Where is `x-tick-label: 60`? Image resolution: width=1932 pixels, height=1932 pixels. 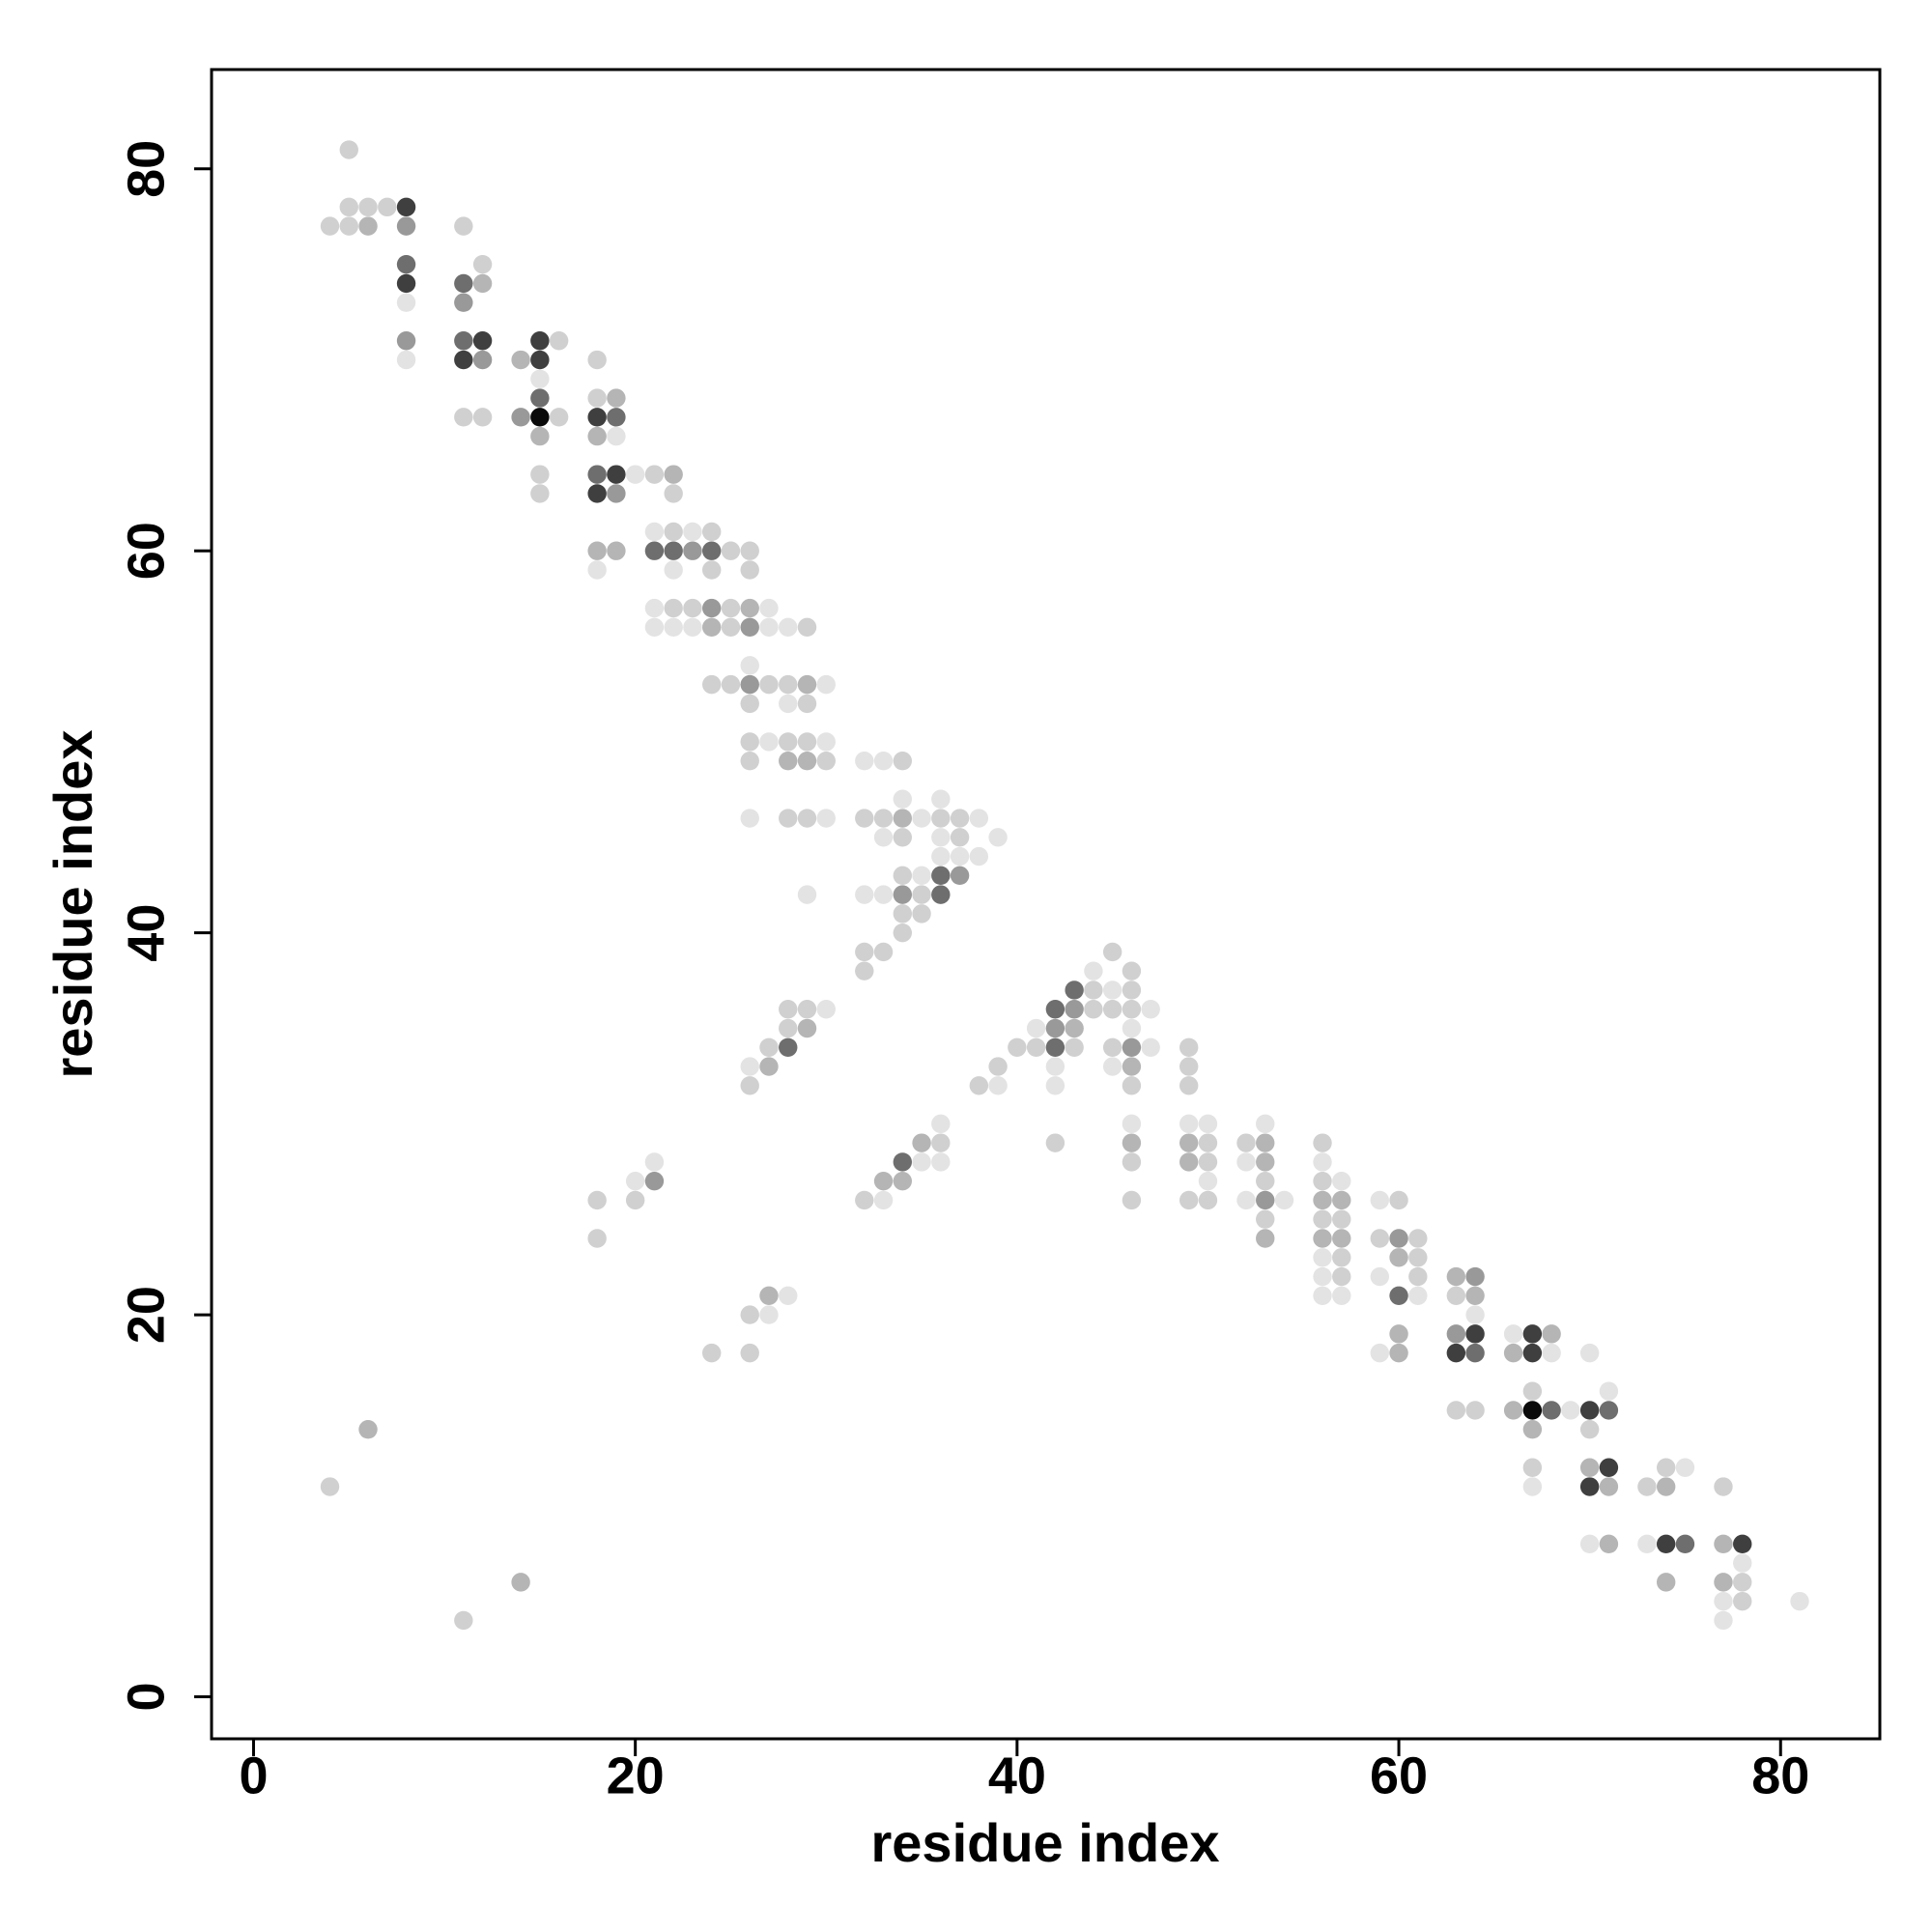
x-tick-label: 60 is located at coordinates (1399, 1775).